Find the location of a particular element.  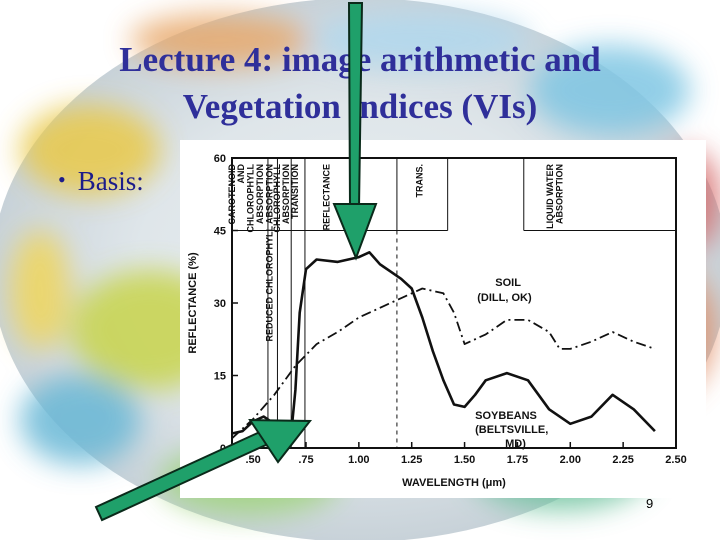

region-label-transition: TRANSITION is located at coordinates (295, 191).